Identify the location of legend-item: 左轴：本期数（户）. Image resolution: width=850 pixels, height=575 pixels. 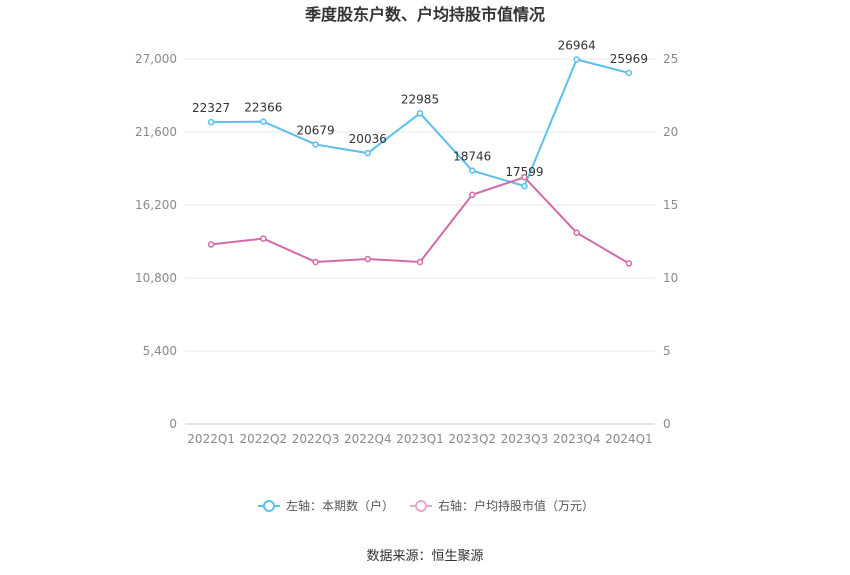
(326, 505).